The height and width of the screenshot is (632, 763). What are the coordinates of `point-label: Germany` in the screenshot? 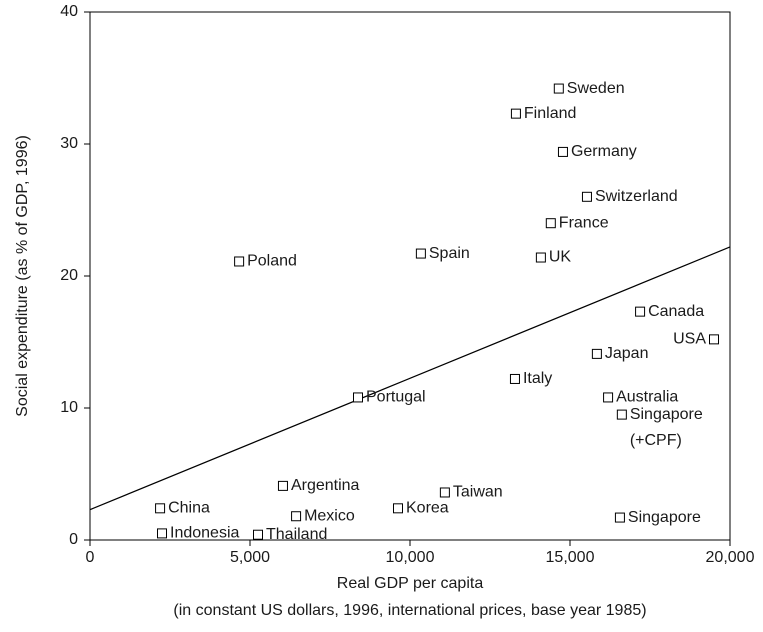 It's located at (604, 151).